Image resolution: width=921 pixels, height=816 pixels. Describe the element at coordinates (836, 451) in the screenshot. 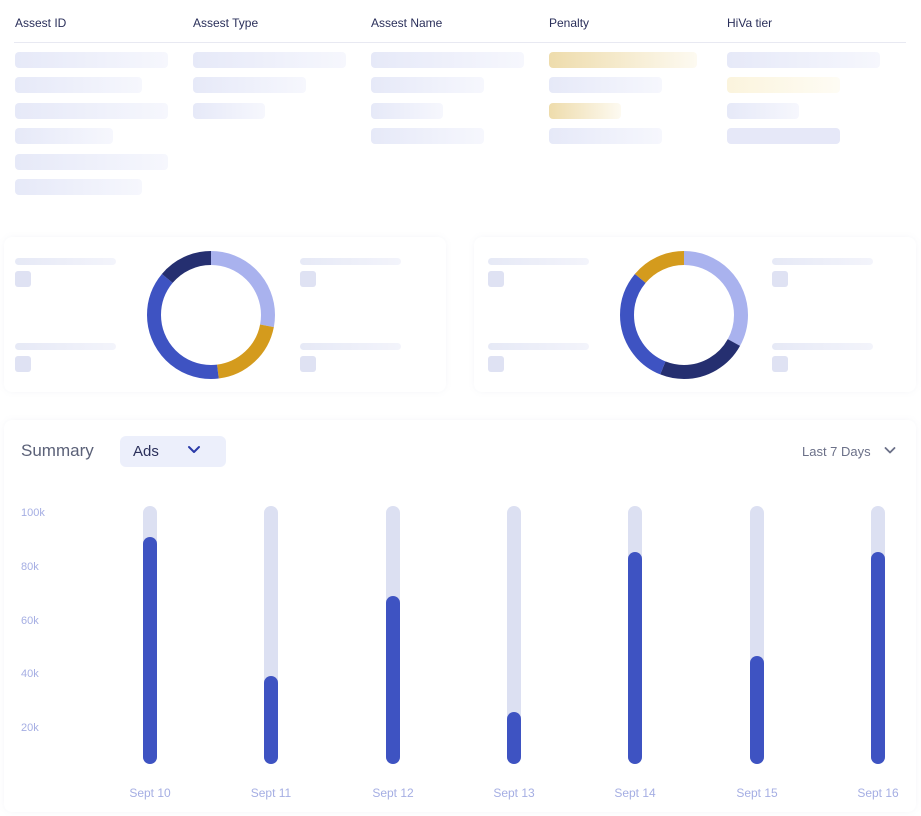

I see `date-range-selector: Last 7 Days` at that location.